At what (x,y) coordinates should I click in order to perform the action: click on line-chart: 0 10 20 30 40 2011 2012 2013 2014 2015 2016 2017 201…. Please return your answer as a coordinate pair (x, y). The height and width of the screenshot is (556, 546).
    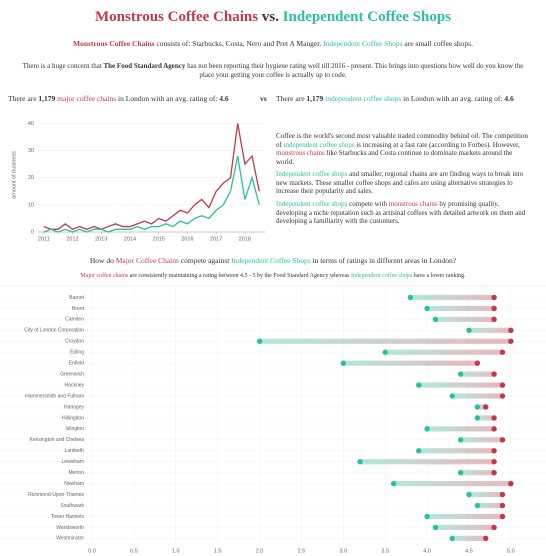
    Looking at the image, I should click on (138, 181).